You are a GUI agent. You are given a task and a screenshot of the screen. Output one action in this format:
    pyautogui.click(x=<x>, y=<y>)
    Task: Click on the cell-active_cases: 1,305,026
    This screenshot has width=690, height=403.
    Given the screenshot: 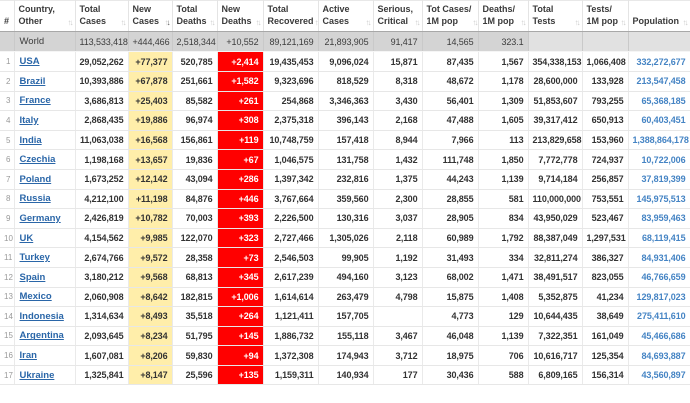 What is the action you would take?
    pyautogui.click(x=346, y=238)
    